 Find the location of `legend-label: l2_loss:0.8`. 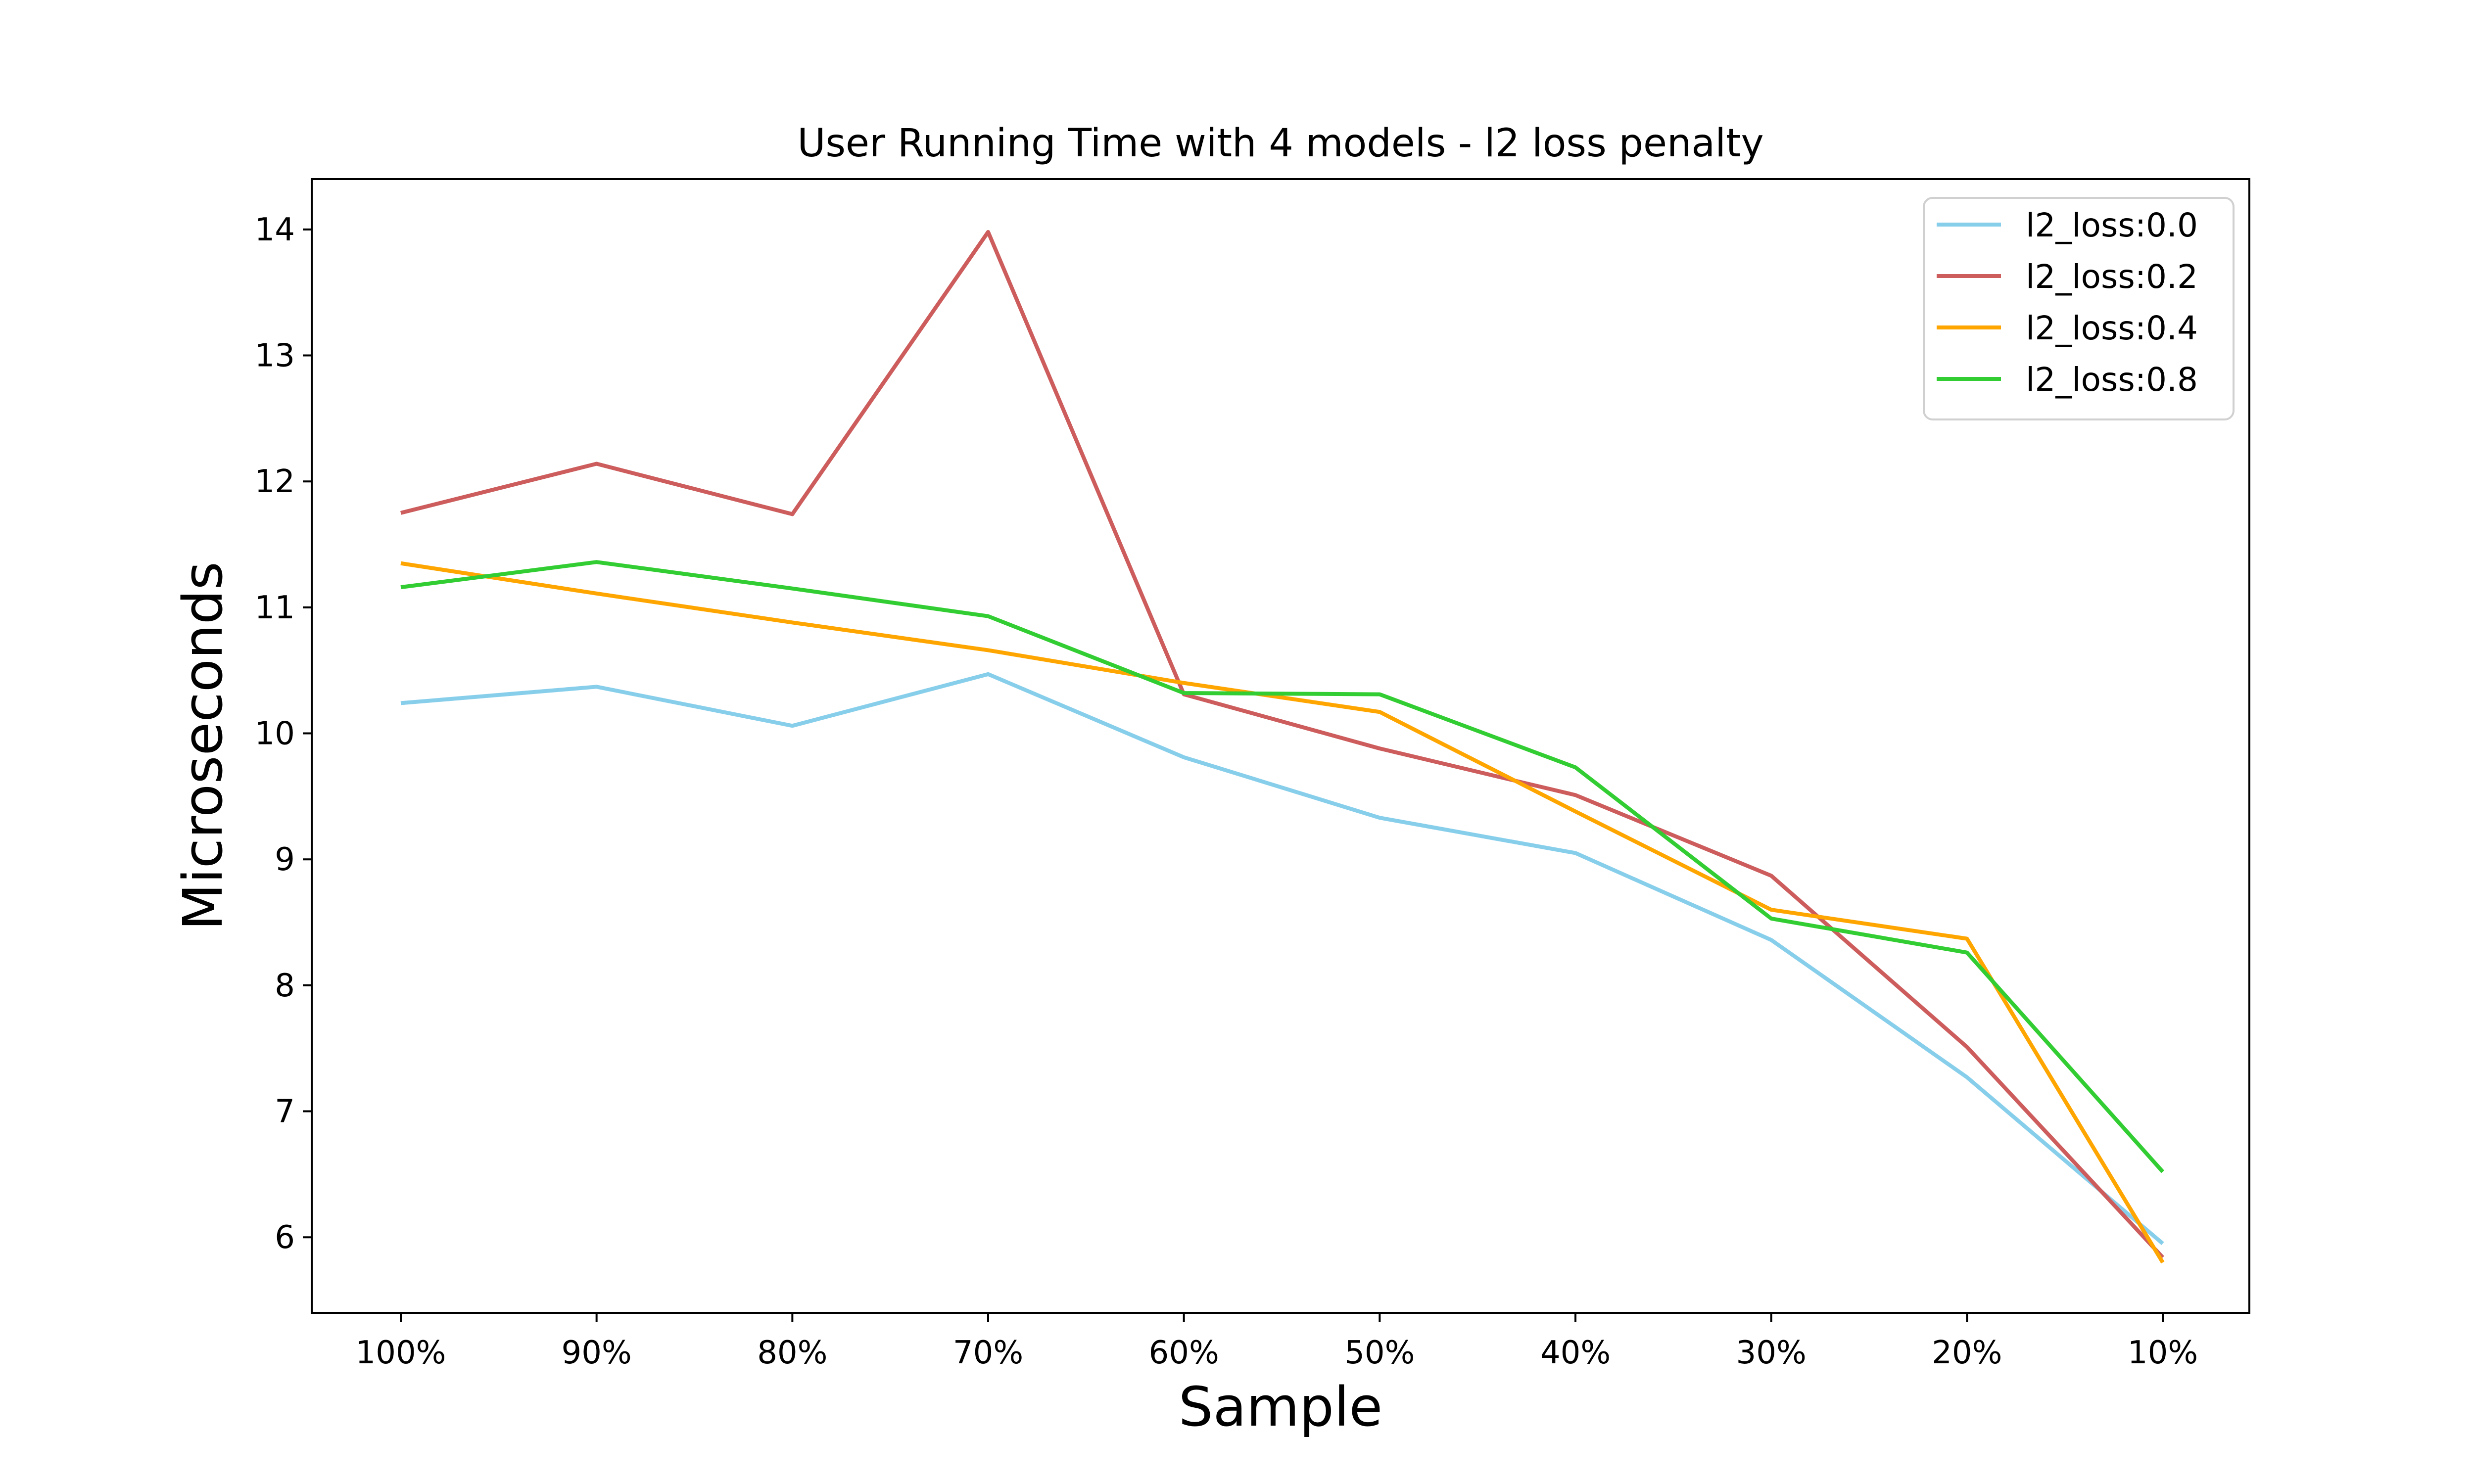

legend-label: l2_loss:0.8 is located at coordinates (2112, 380).